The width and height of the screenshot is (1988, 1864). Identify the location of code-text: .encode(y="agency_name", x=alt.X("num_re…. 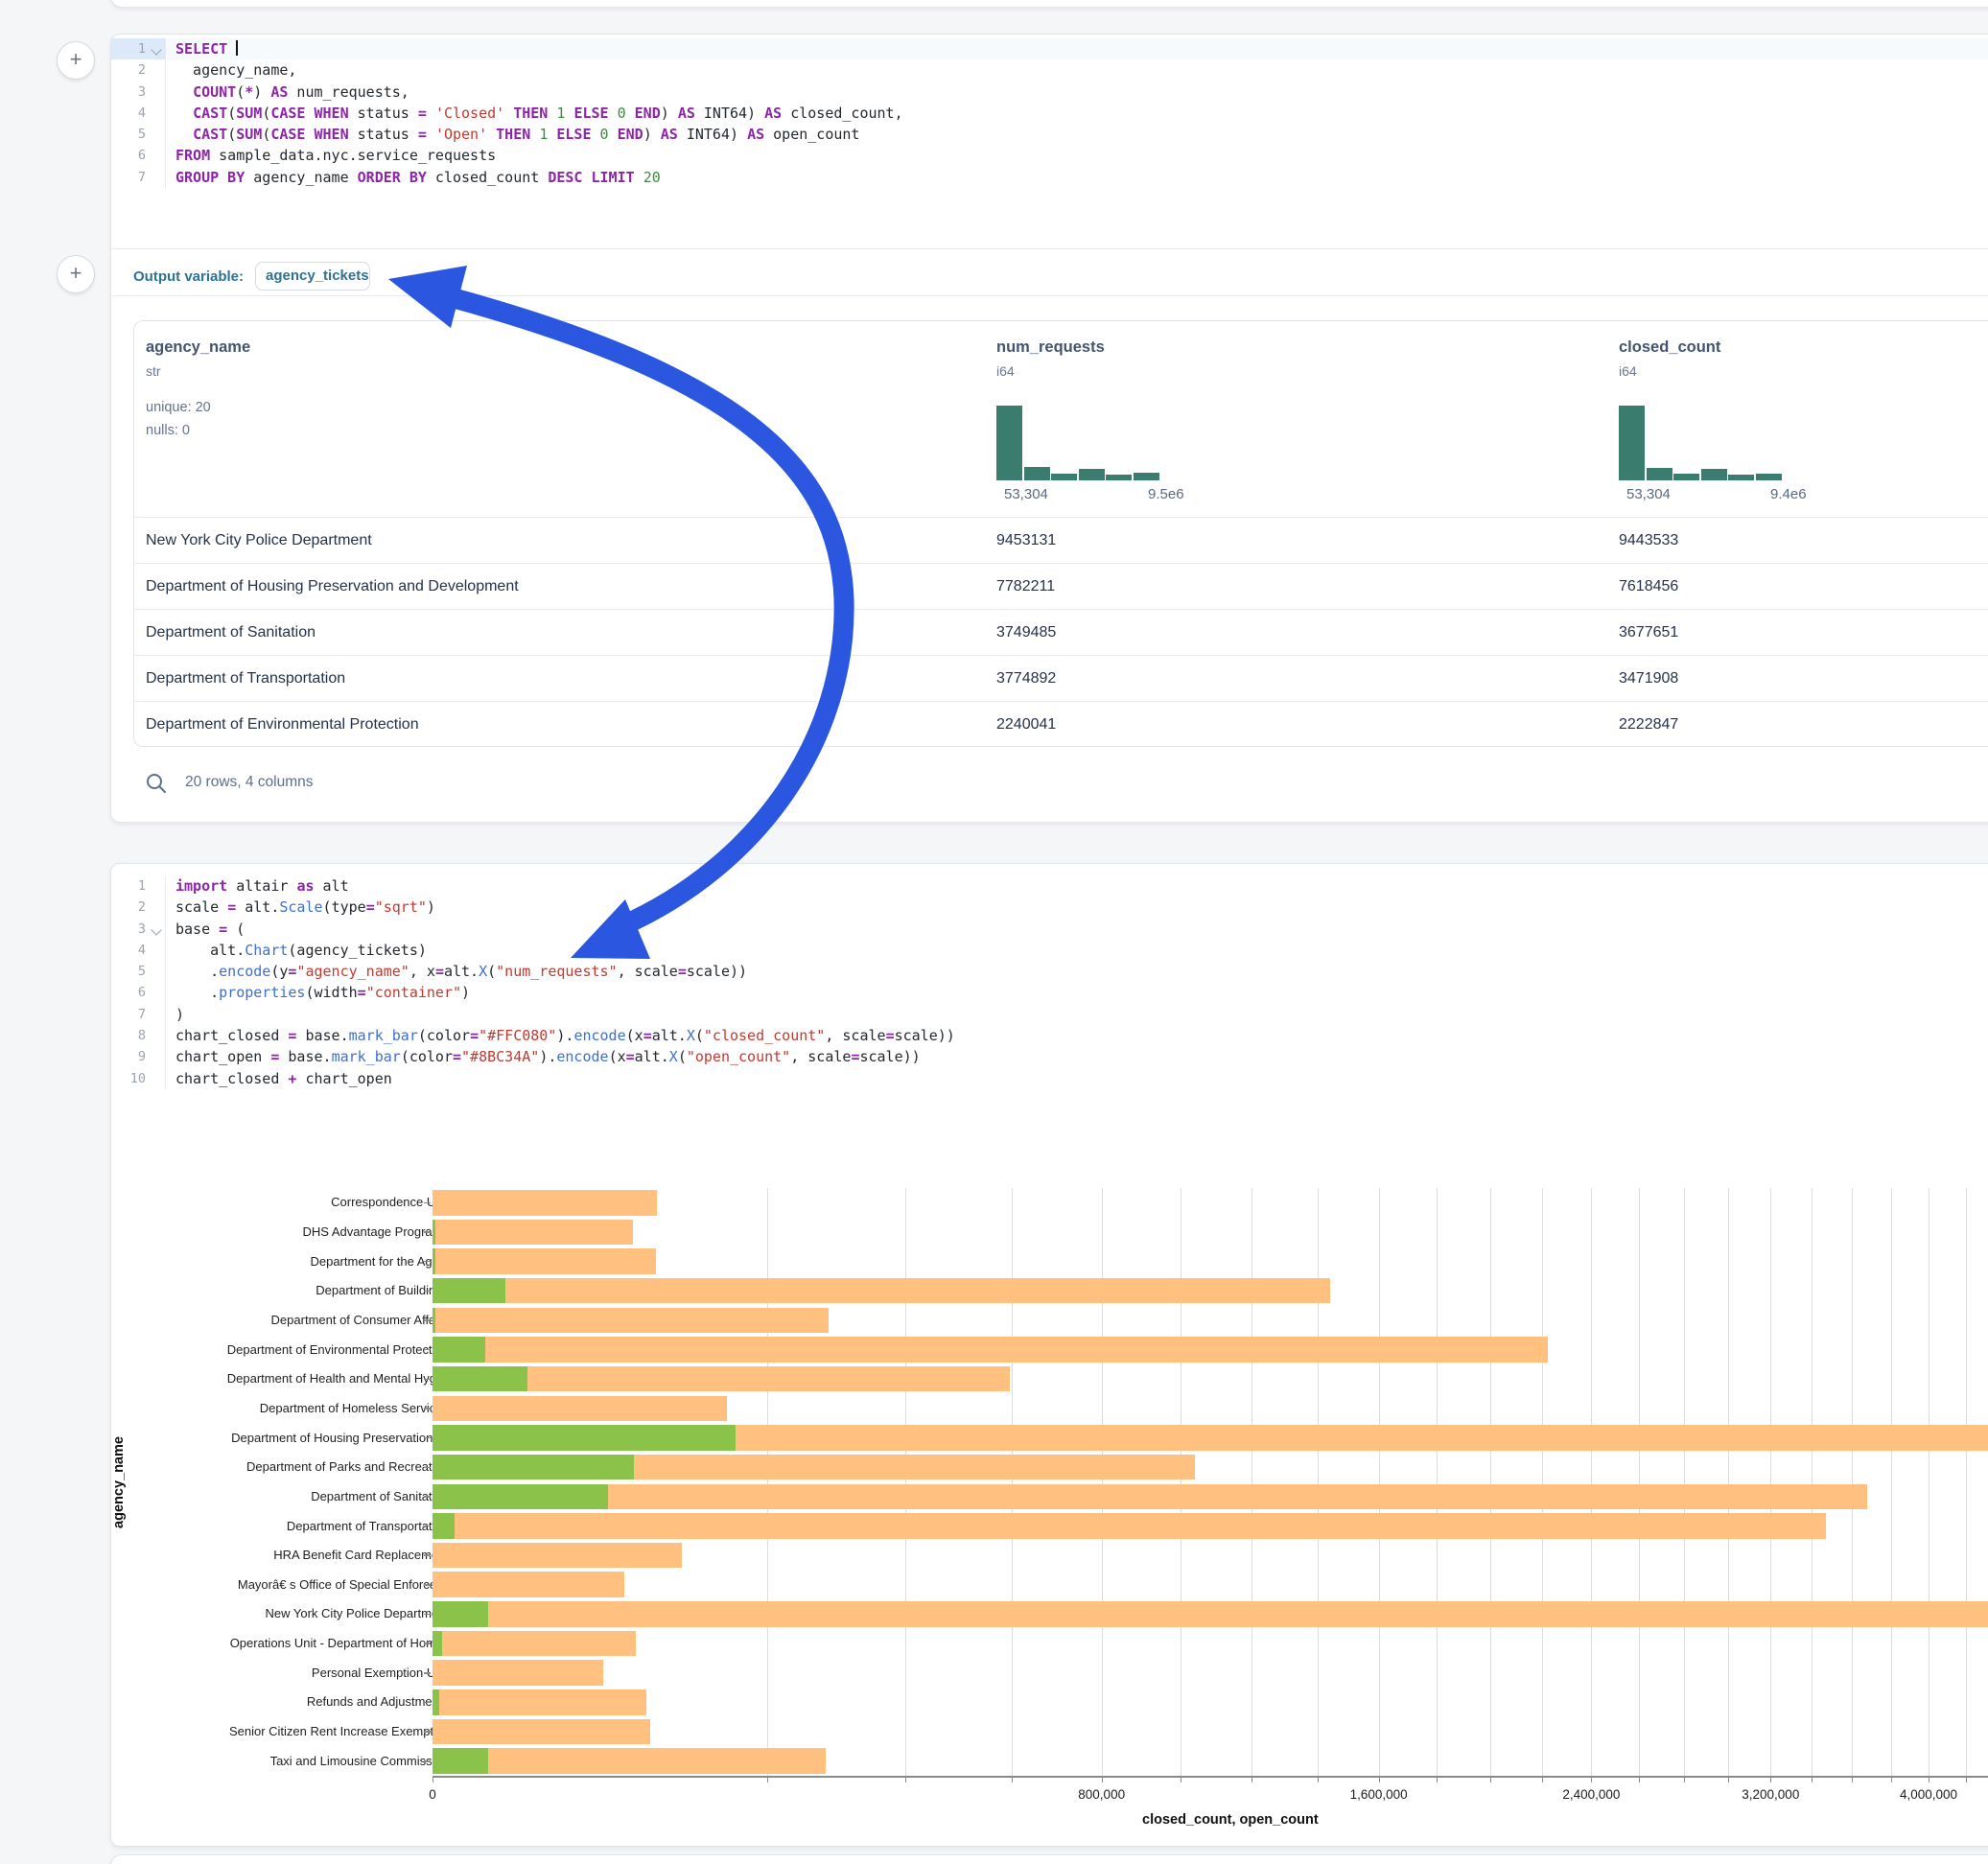
(462, 972).